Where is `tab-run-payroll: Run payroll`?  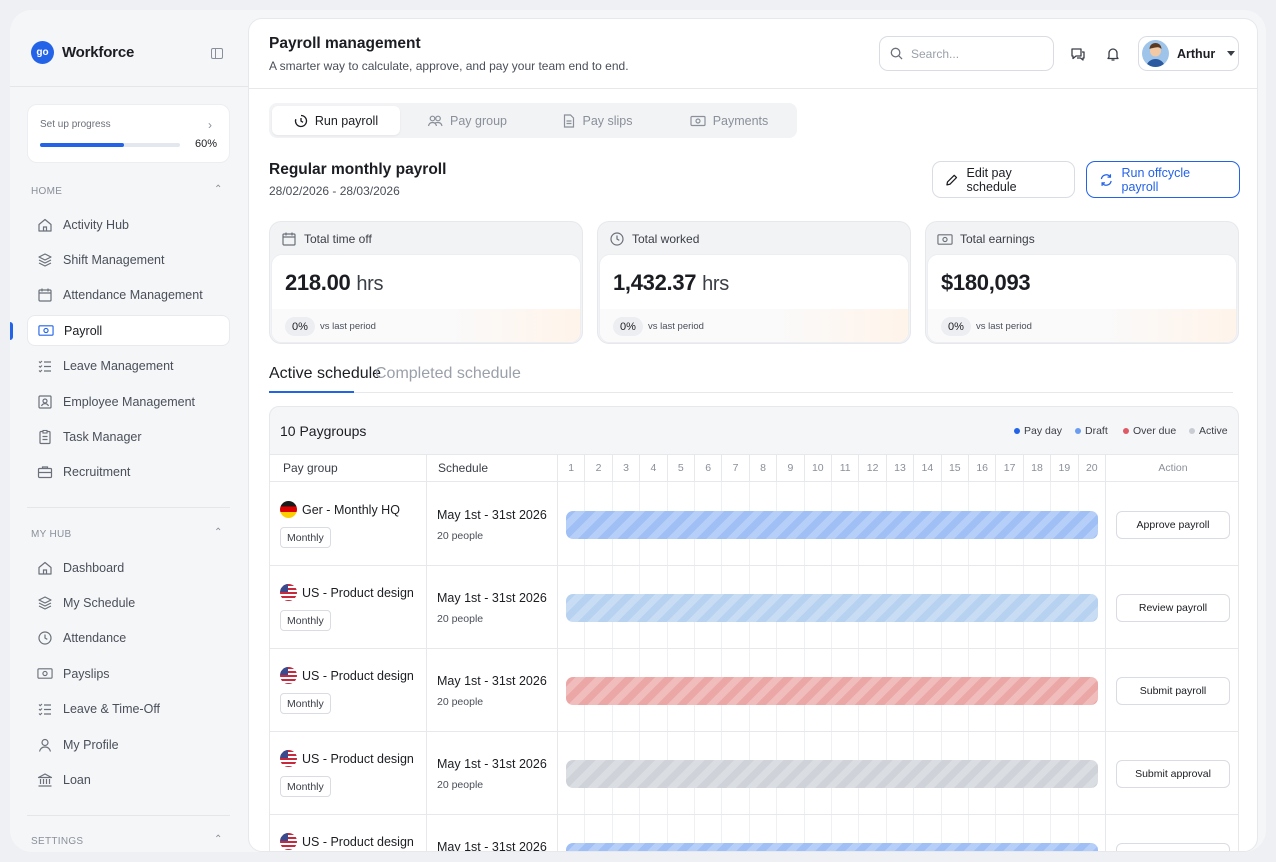 tab-run-payroll: Run payroll is located at coordinates (336, 120).